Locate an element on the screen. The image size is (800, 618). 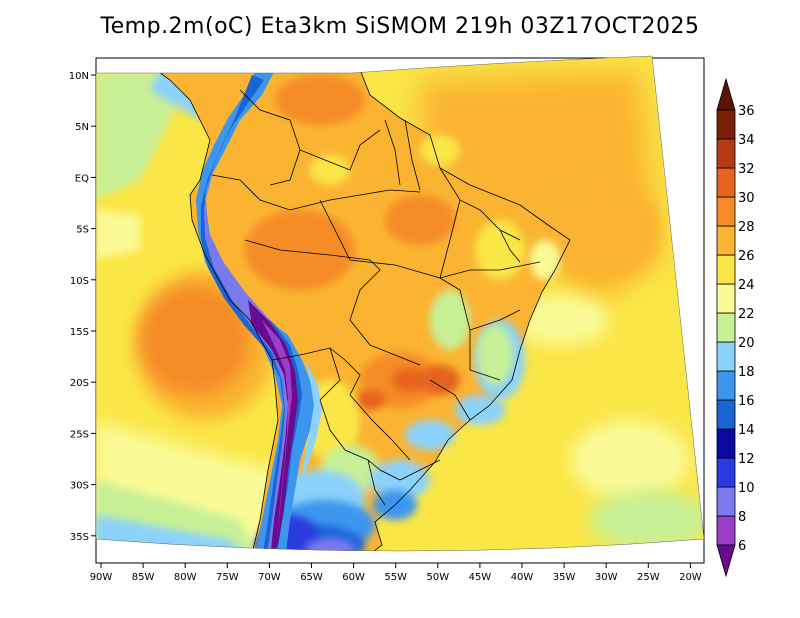
lon-tick-label: 55W is located at coordinates (395, 577).